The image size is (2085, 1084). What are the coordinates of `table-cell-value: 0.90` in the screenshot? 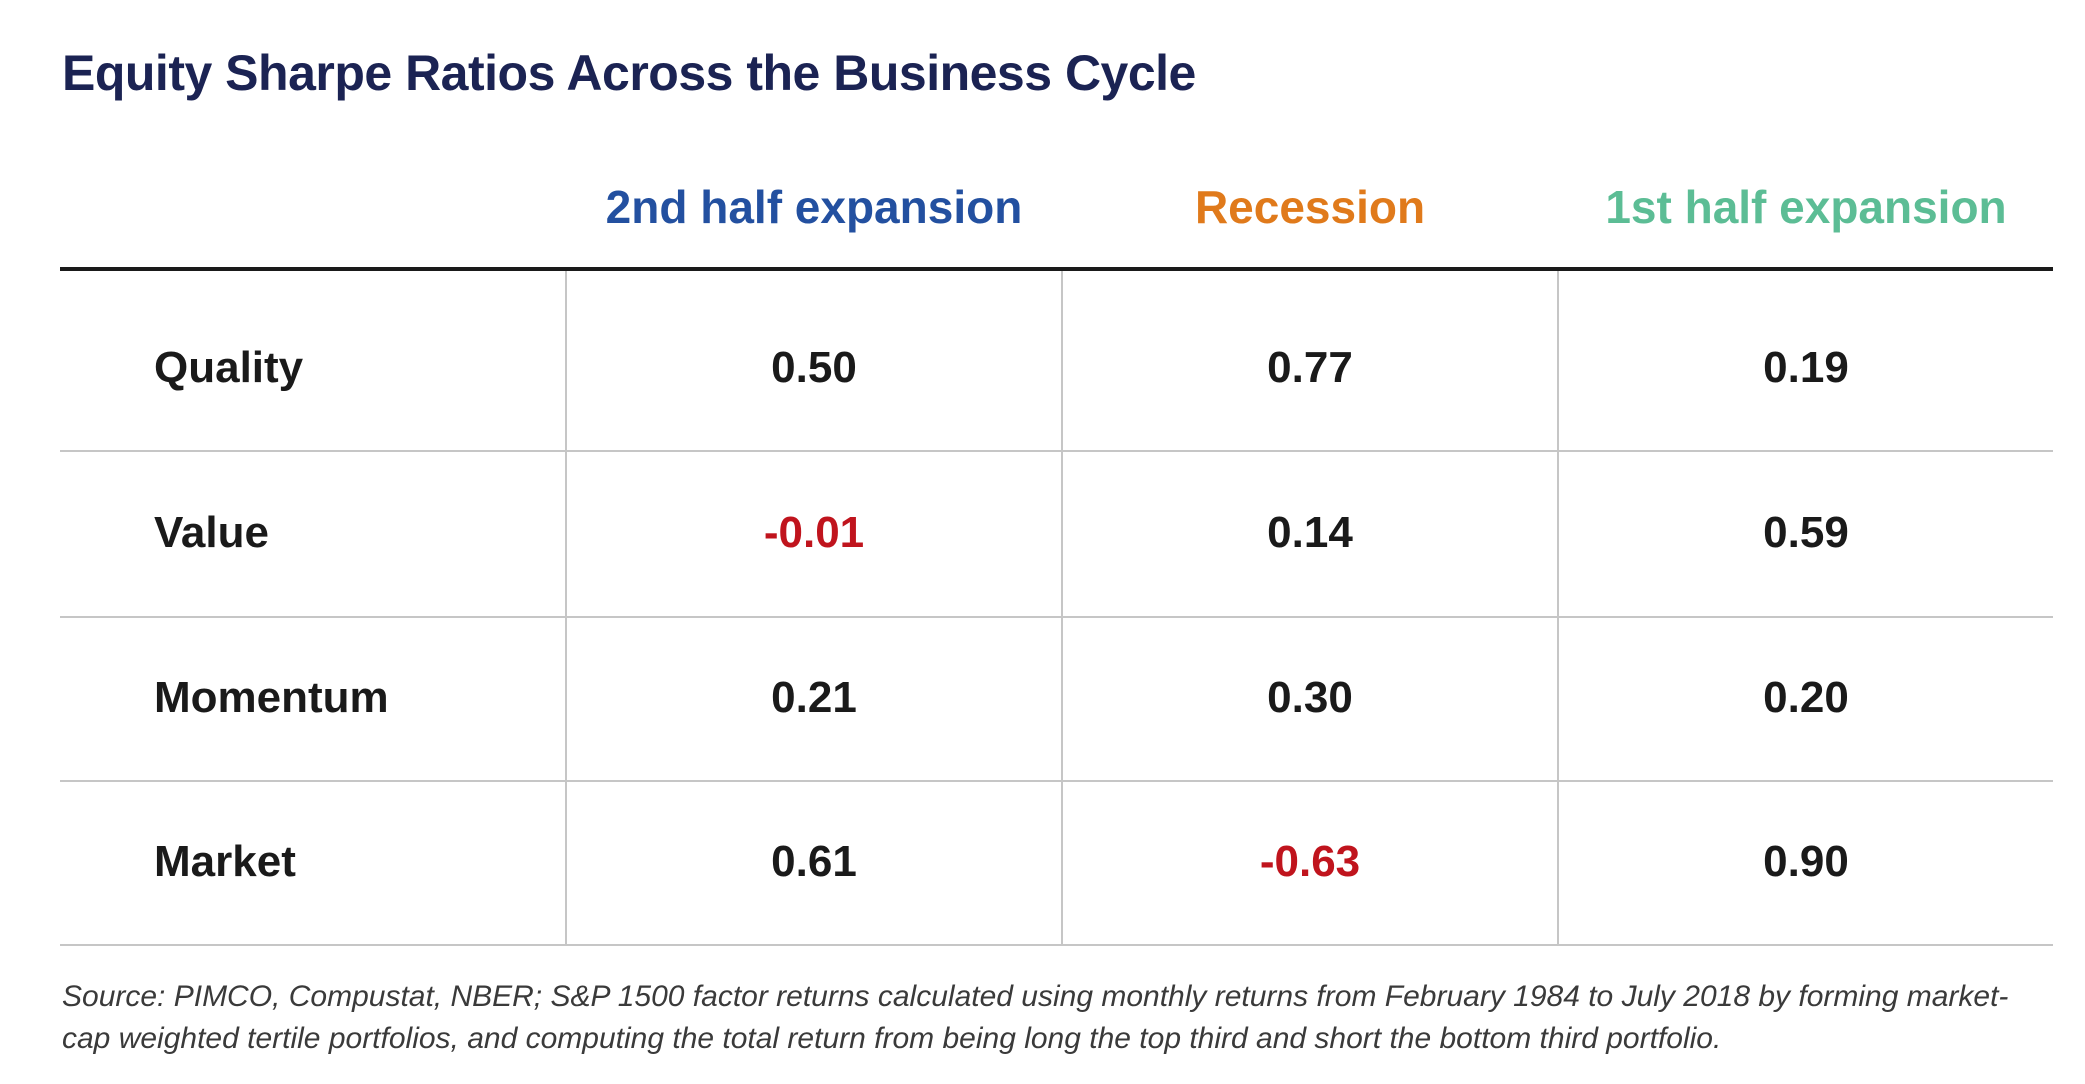 It's located at (1806, 861).